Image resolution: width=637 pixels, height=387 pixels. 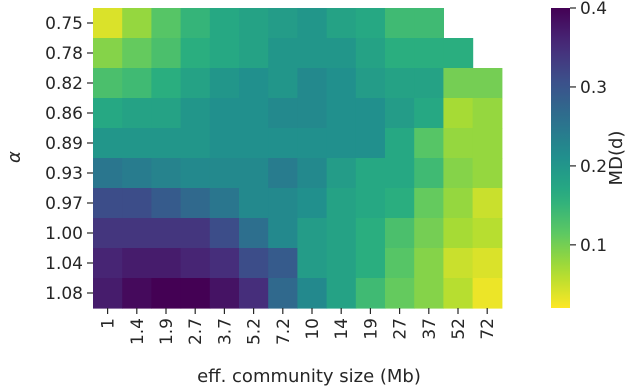 What do you see at coordinates (593, 9) in the screenshot?
I see `colorbar-tick-label: 0.4` at bounding box center [593, 9].